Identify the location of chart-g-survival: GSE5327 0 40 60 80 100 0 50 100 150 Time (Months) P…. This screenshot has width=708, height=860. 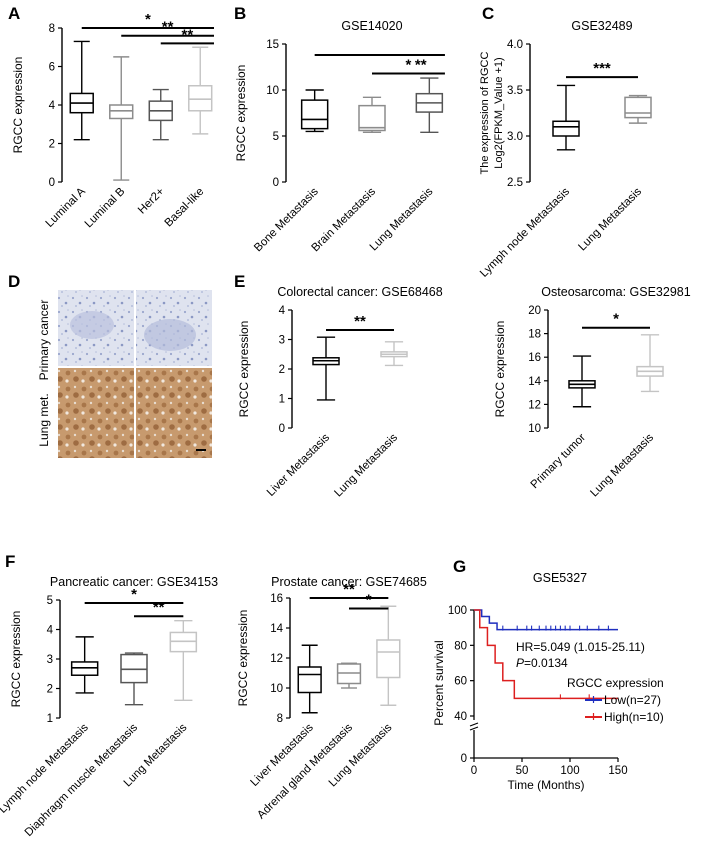
(548, 681).